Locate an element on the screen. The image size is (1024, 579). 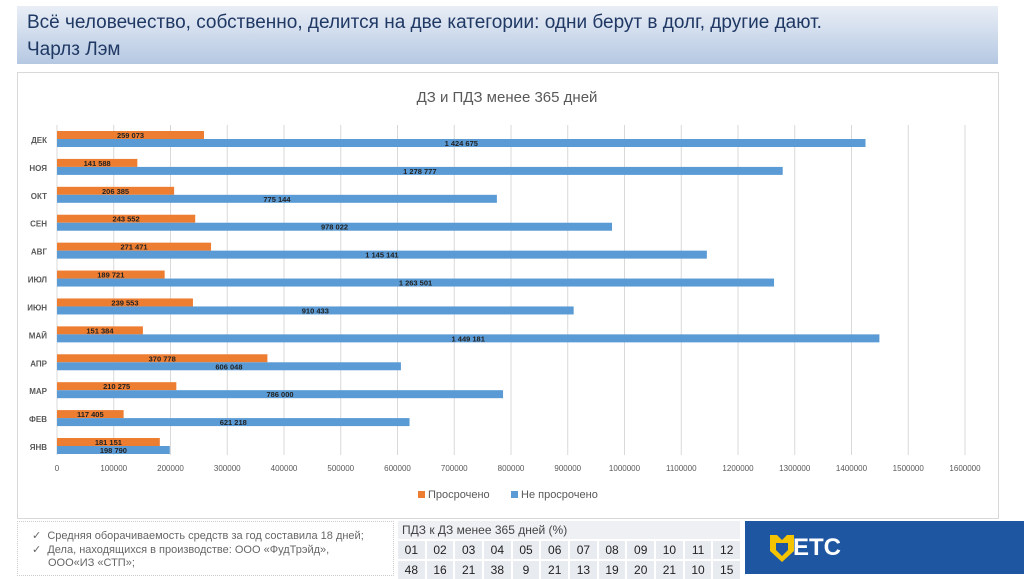
data-label: 271 471 is located at coordinates (133, 247).